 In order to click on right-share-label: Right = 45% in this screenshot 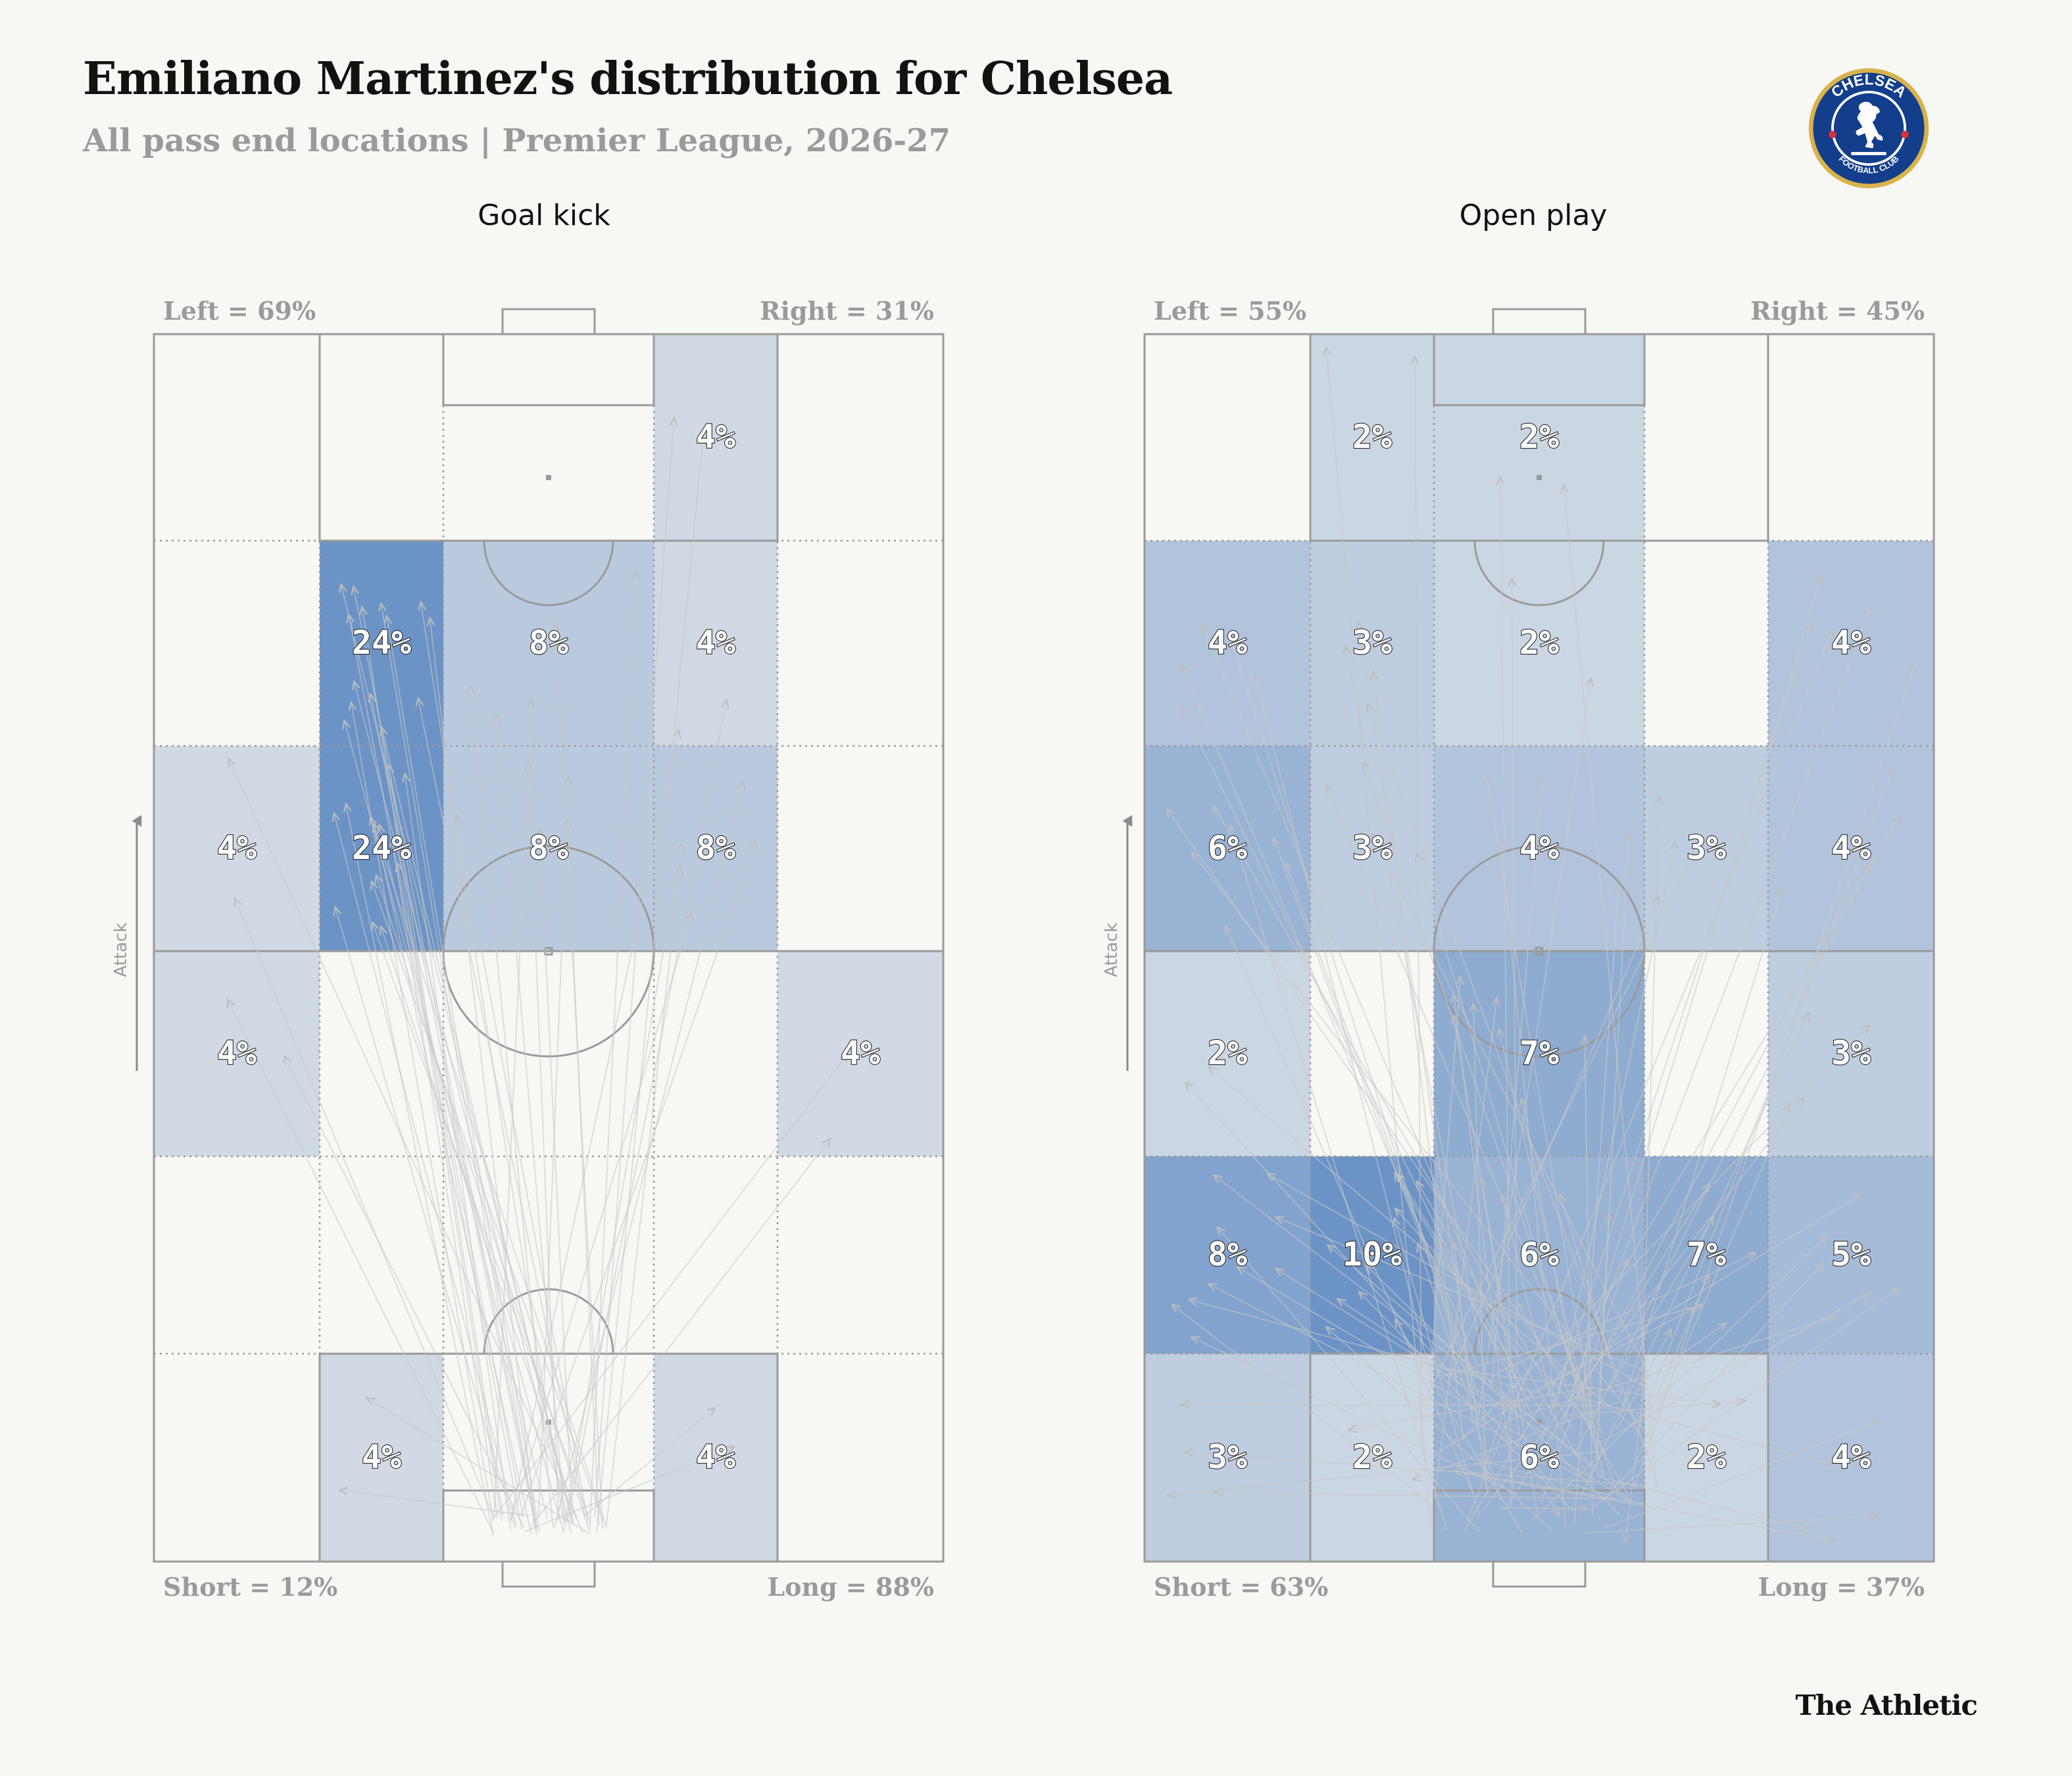, I will do `click(1837, 311)`.